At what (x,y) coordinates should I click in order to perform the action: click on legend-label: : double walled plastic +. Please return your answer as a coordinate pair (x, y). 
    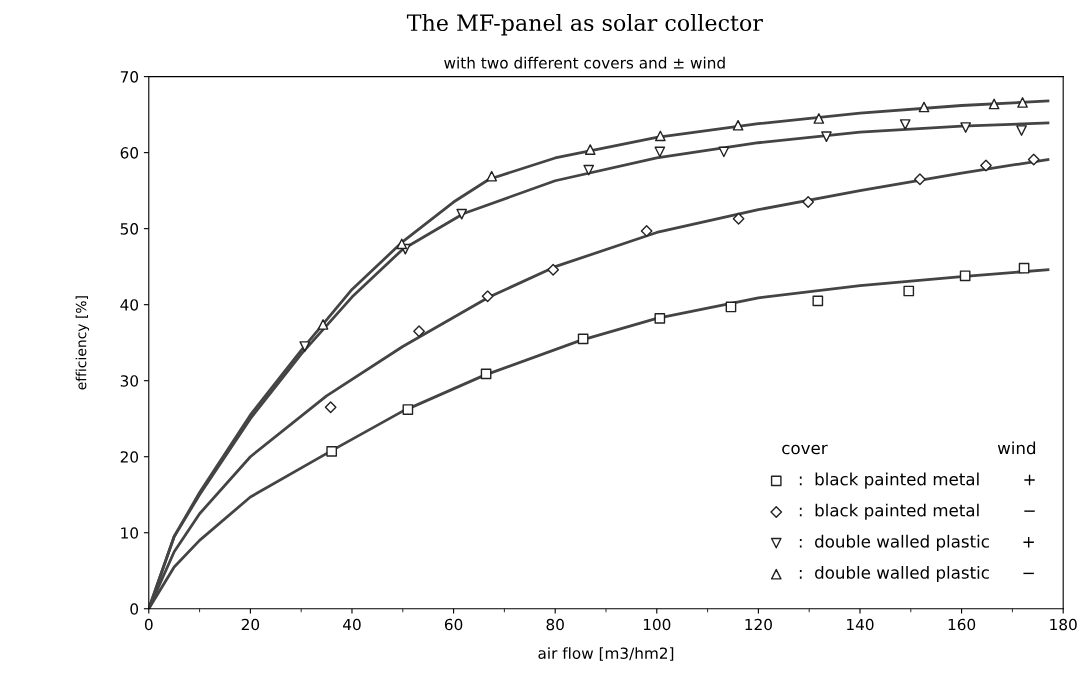
    Looking at the image, I should click on (916, 542).